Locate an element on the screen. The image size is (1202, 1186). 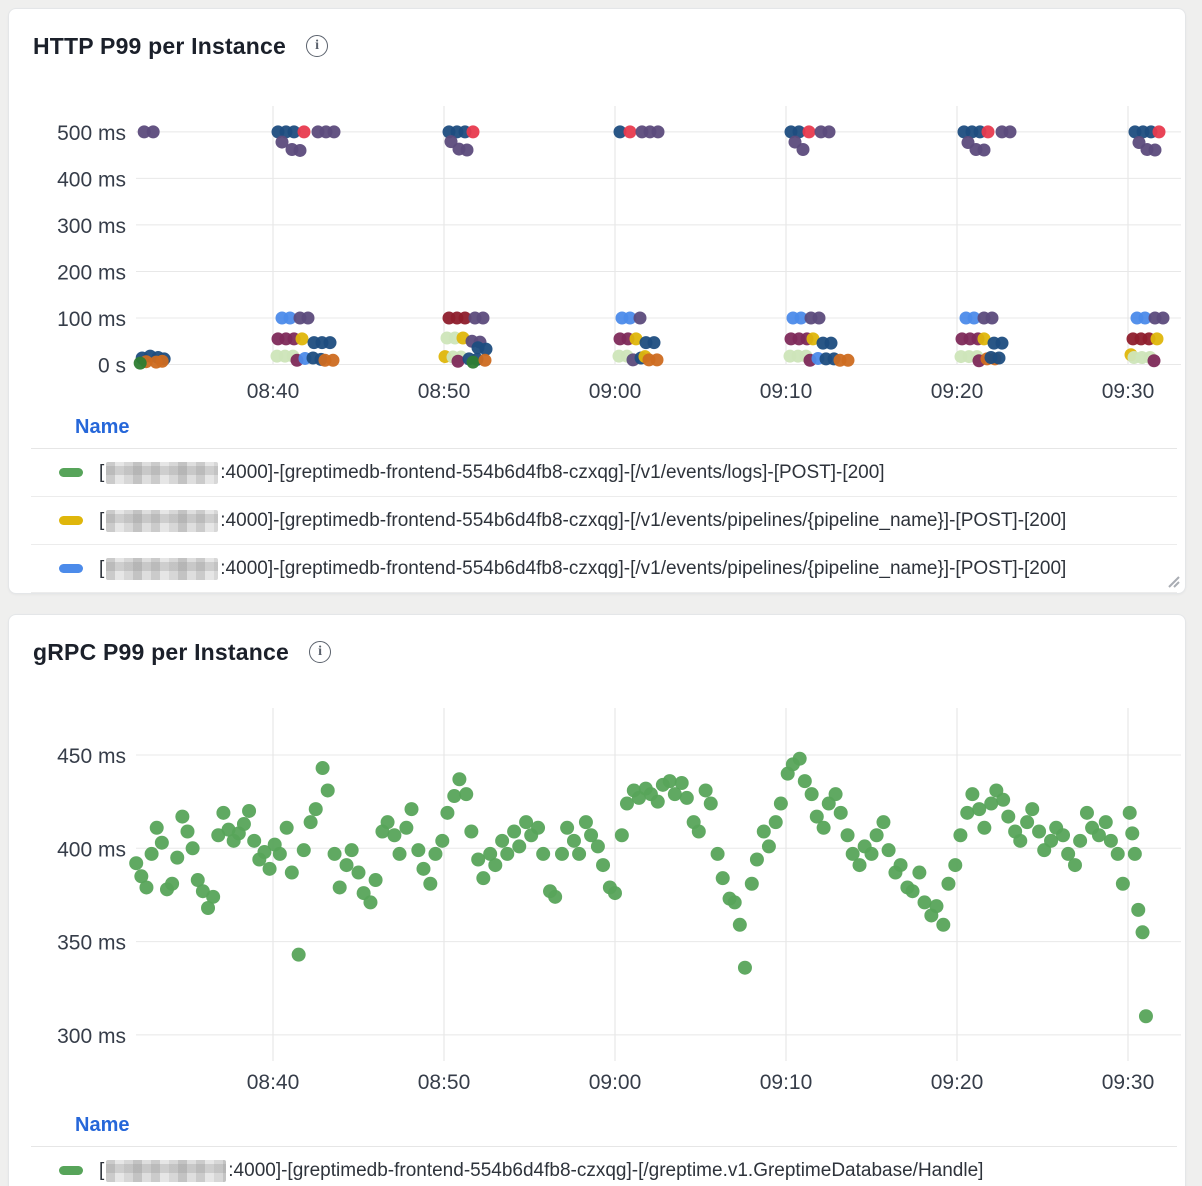
panel-resize-handle is located at coordinates (1172, 580).